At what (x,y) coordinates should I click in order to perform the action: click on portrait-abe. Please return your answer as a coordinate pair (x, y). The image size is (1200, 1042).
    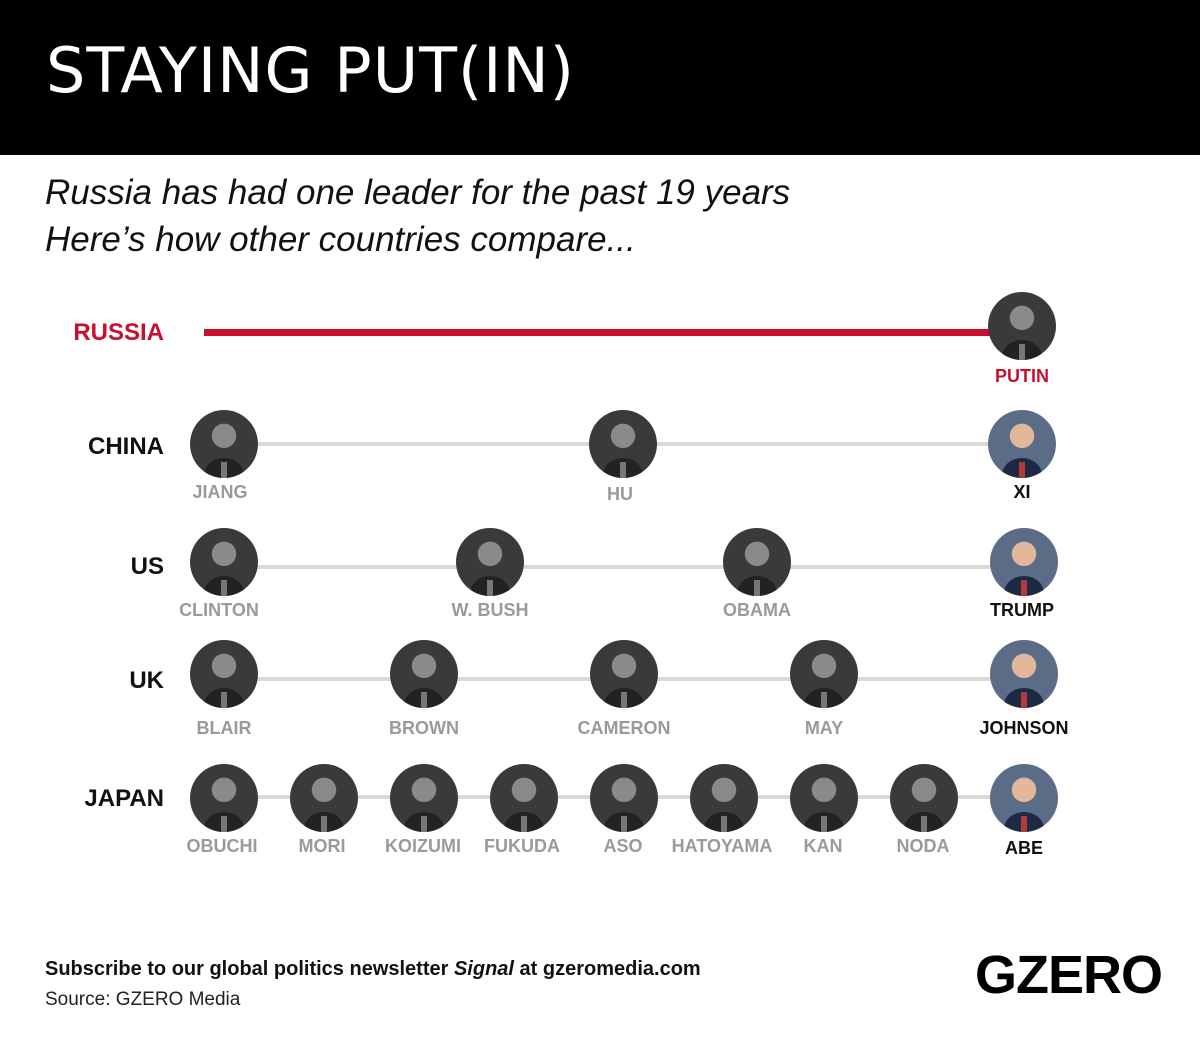
    Looking at the image, I should click on (1024, 798).